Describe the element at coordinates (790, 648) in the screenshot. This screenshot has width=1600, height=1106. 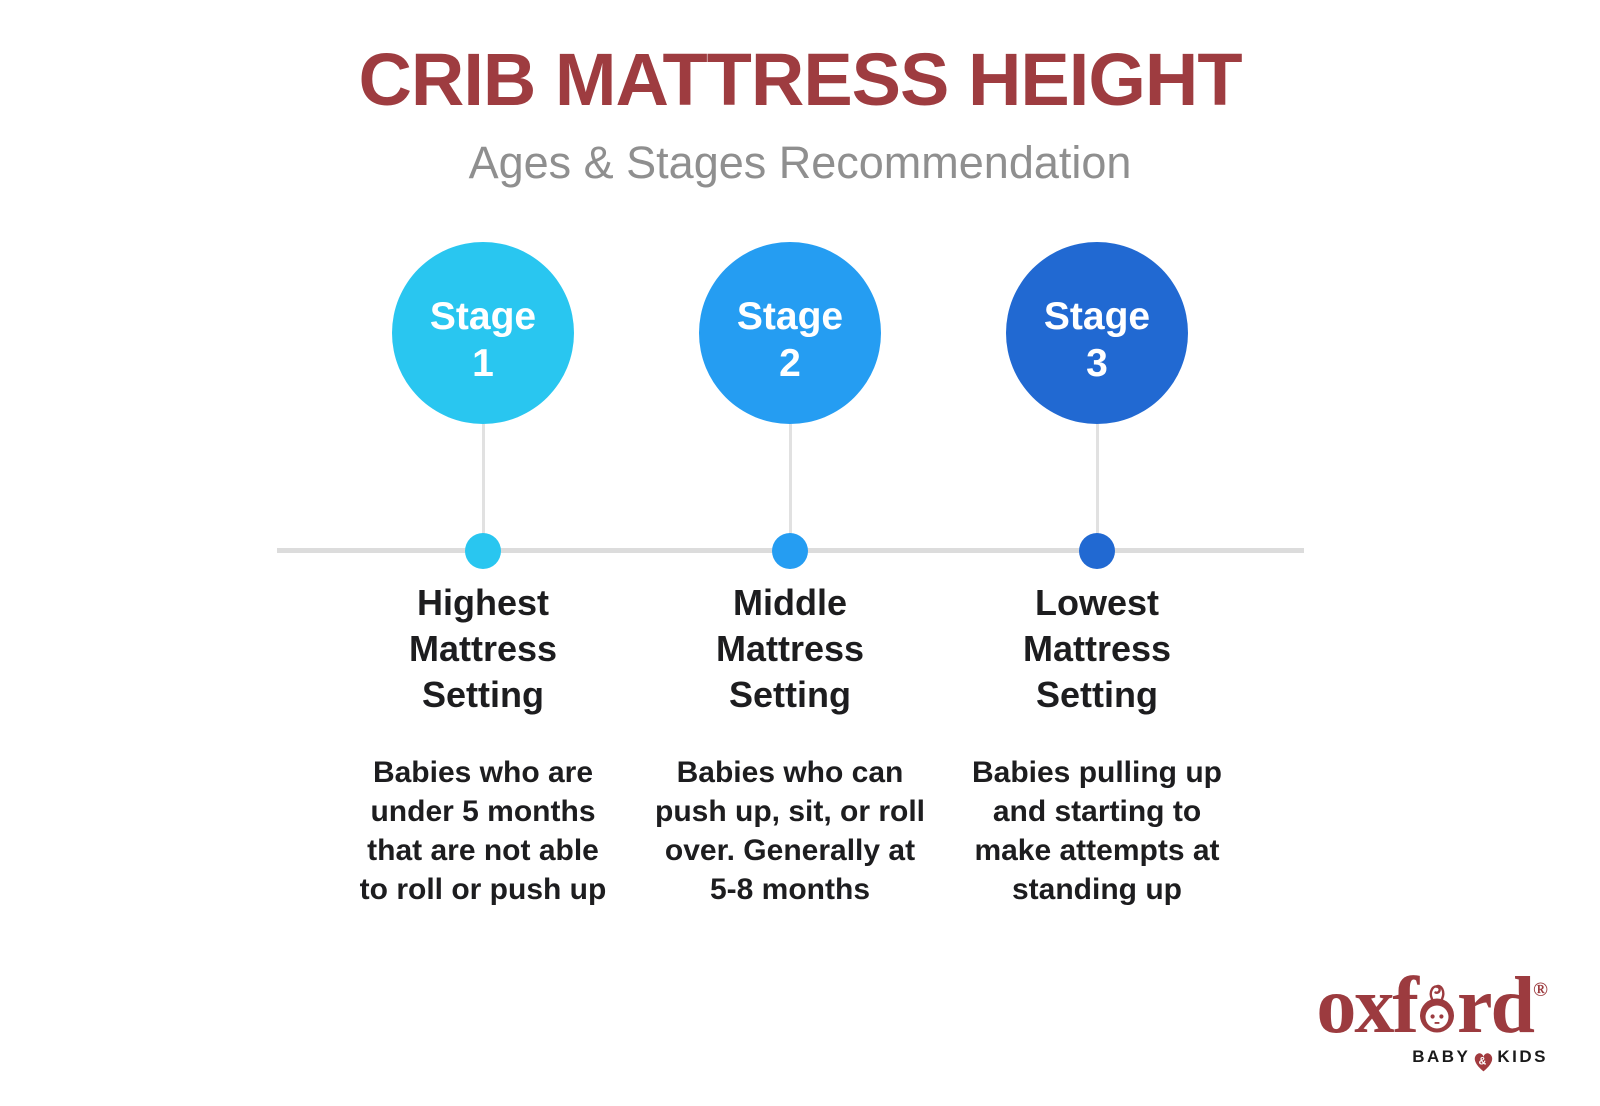
I see `stage-2-heading: Middle Mattress Setting` at that location.